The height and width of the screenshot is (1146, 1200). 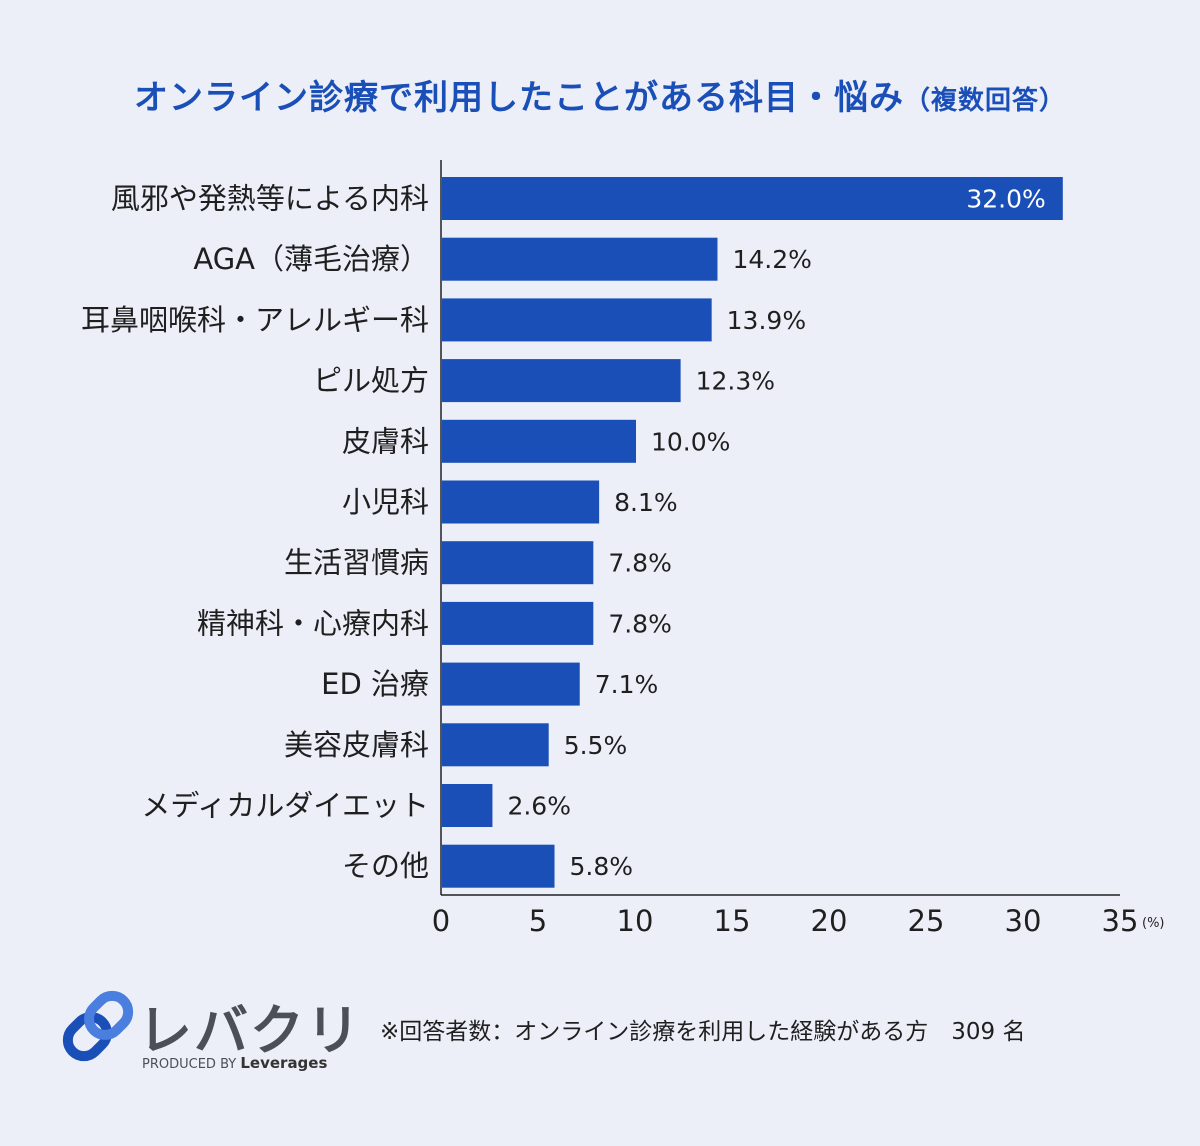 I want to click on value-label-1: 14.2%, so click(x=771, y=259).